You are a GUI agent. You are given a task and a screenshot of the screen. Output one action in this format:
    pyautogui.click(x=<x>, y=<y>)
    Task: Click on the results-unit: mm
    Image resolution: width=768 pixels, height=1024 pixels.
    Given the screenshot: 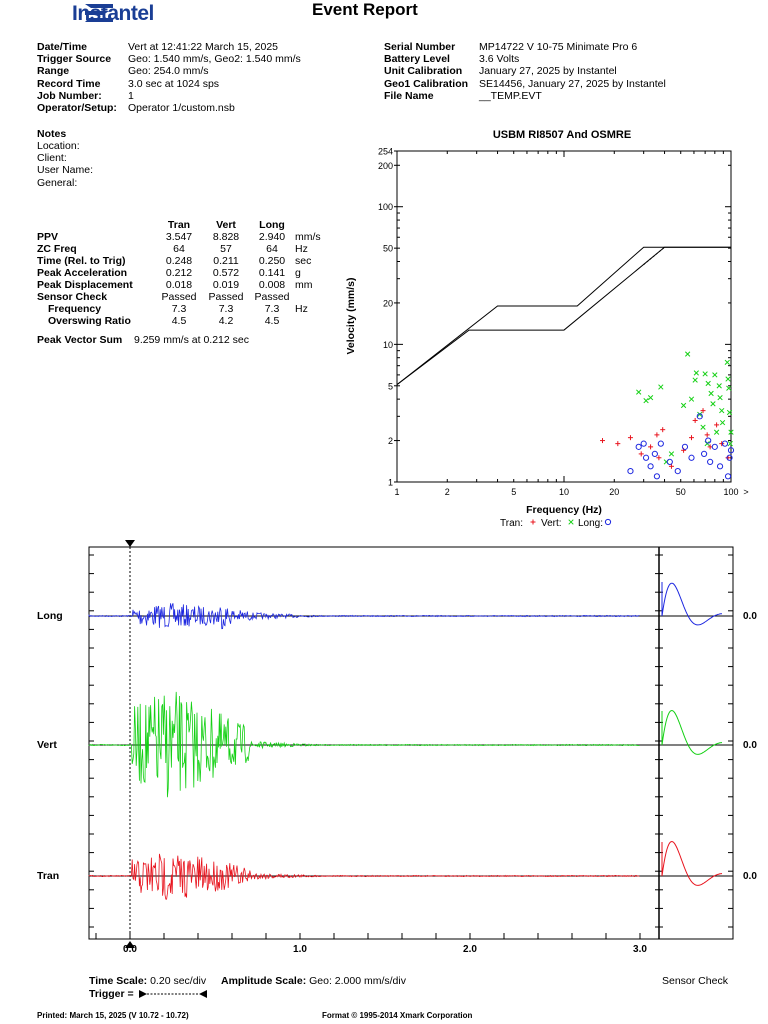 What is the action you would take?
    pyautogui.click(x=304, y=285)
    